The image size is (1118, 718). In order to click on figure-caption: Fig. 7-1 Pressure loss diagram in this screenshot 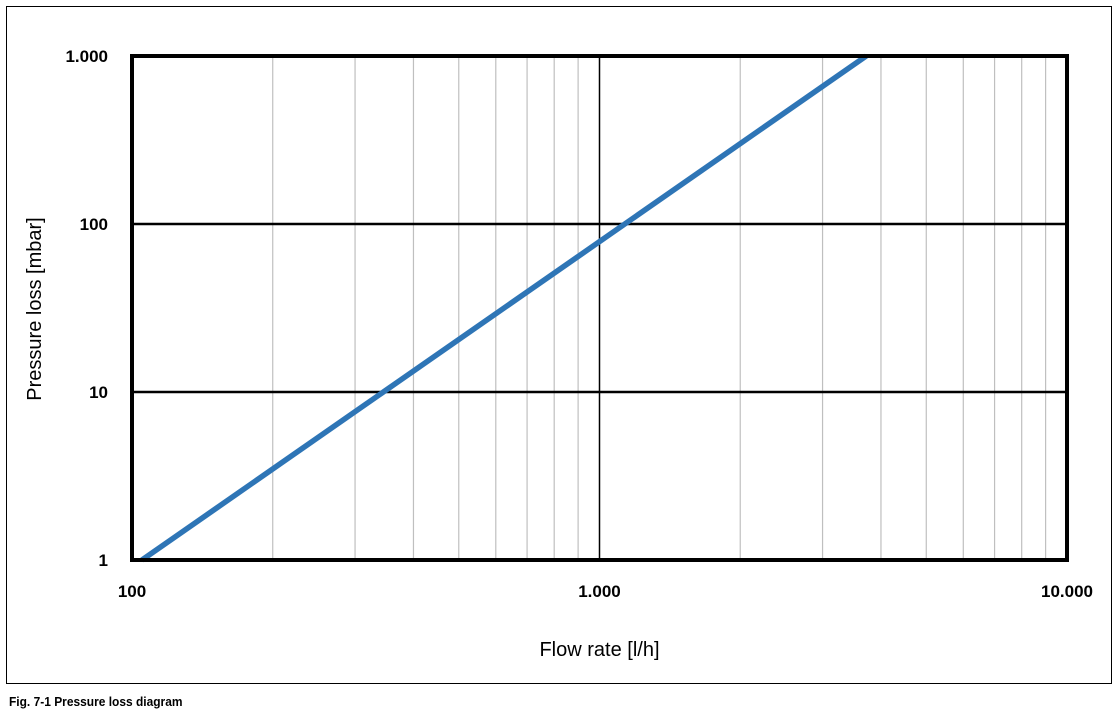, I will do `click(96, 701)`.